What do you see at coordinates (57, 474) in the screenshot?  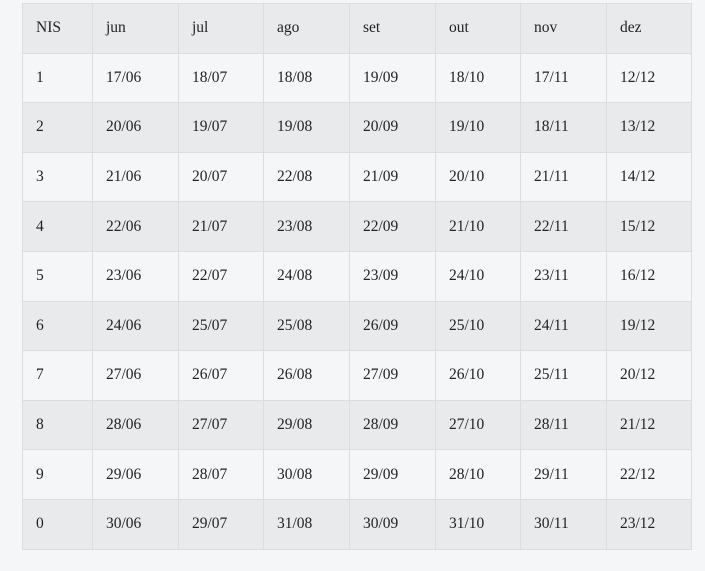 I see `nis-digit-cell: 9` at bounding box center [57, 474].